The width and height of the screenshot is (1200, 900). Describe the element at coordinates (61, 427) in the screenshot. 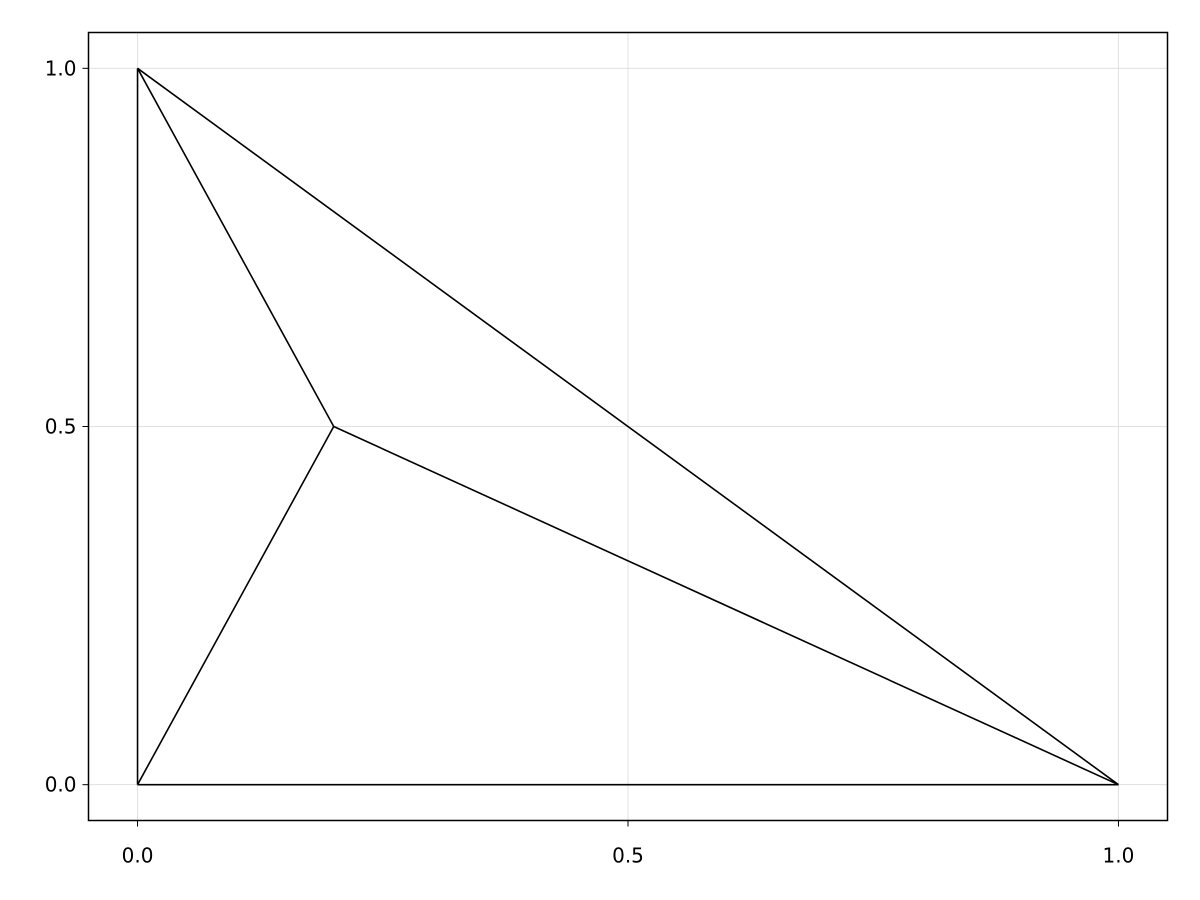

I see `y-tick-label: 0.5` at that location.